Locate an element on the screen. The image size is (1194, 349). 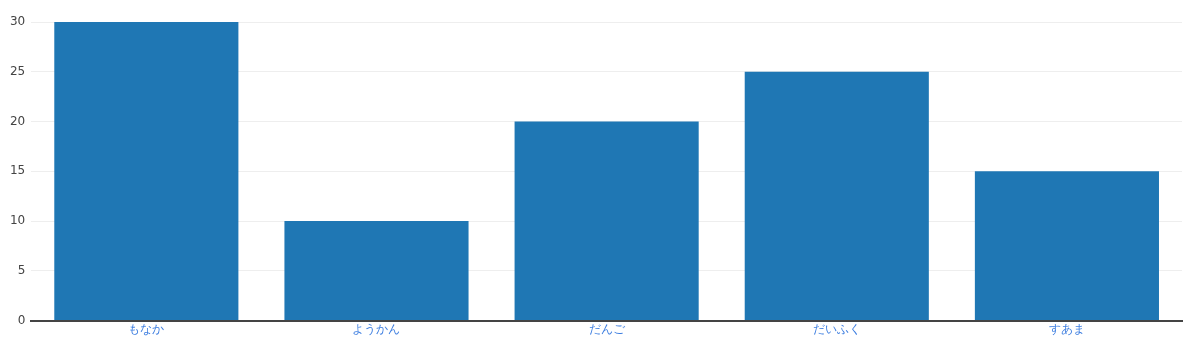
y-tick-label: 5 is located at coordinates (21, 269).